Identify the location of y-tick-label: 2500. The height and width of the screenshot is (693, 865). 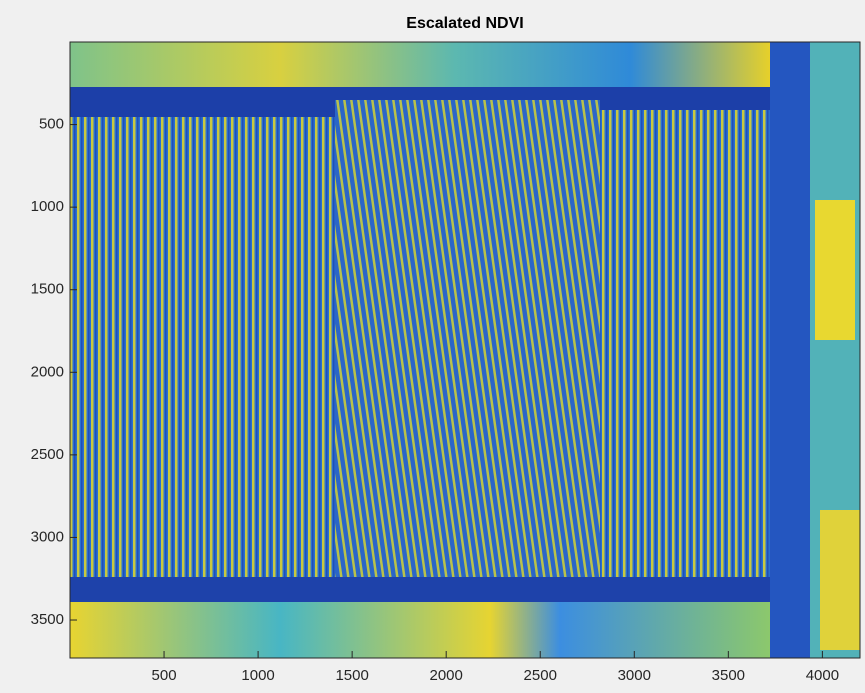
(47, 454).